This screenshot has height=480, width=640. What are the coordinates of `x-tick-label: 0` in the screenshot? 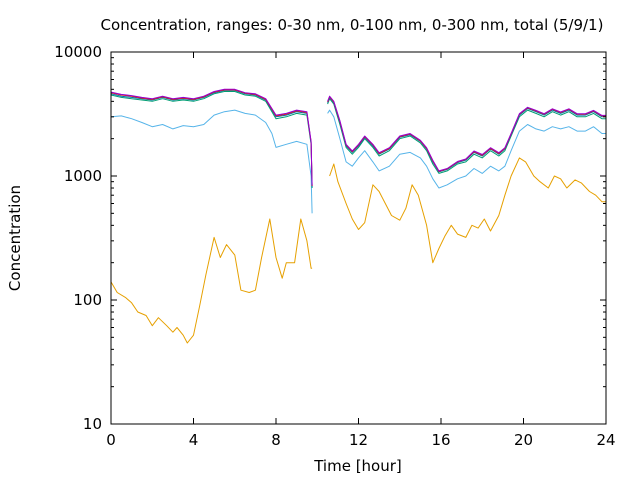 It's located at (111, 440).